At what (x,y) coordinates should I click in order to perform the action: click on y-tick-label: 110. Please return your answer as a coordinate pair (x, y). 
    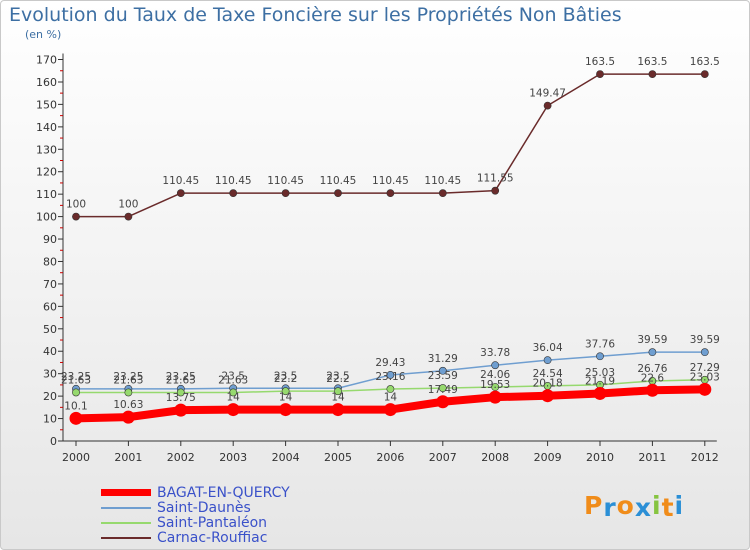
    Looking at the image, I should click on (46, 194).